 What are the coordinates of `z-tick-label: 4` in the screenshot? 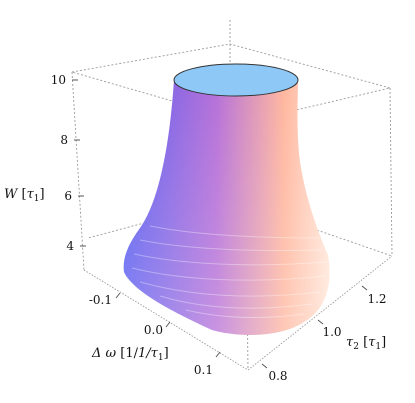 It's located at (70, 246).